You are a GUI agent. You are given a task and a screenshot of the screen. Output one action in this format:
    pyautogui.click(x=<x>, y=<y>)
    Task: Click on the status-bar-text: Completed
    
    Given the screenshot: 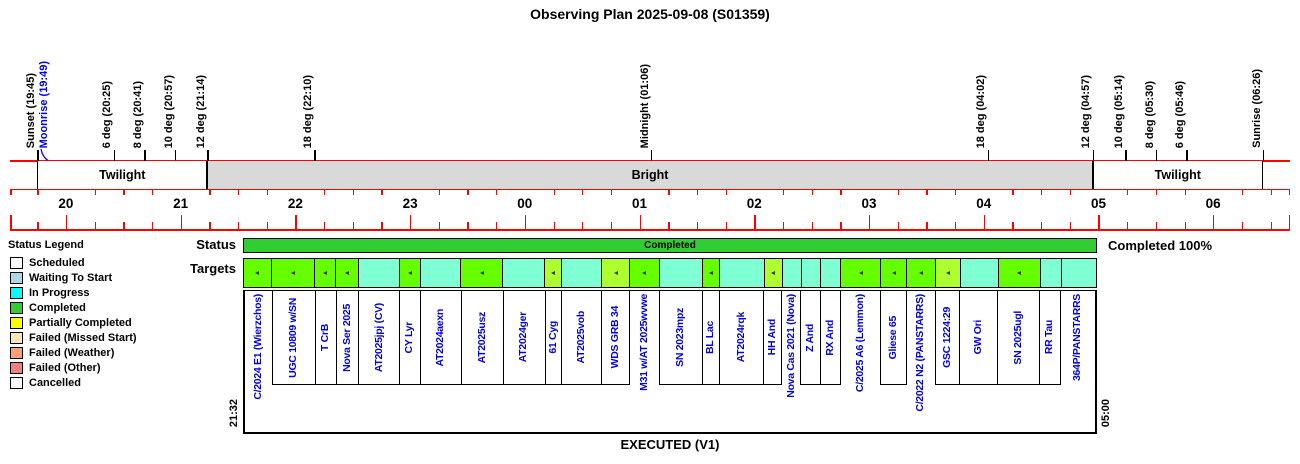 What is the action you would take?
    pyautogui.click(x=670, y=245)
    